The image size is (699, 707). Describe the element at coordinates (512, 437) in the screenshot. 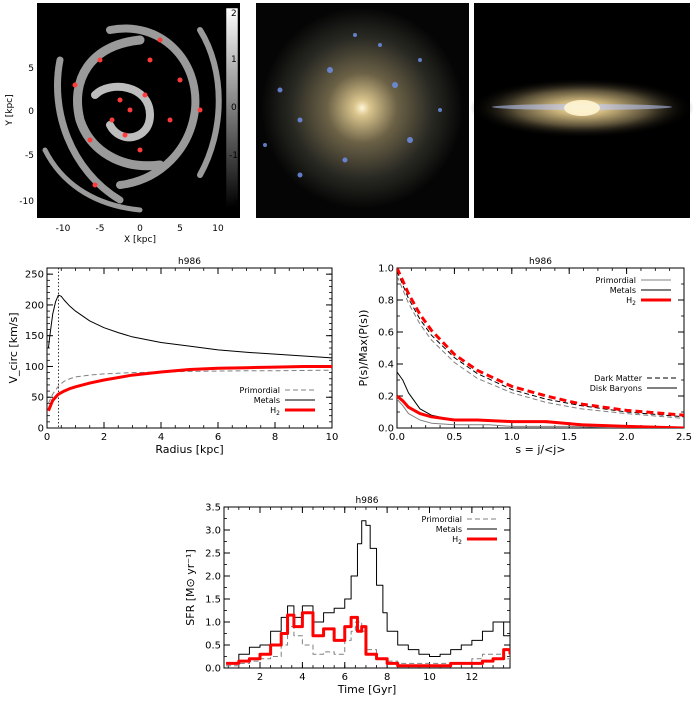

I see `x-tick-label: 1.0` at that location.